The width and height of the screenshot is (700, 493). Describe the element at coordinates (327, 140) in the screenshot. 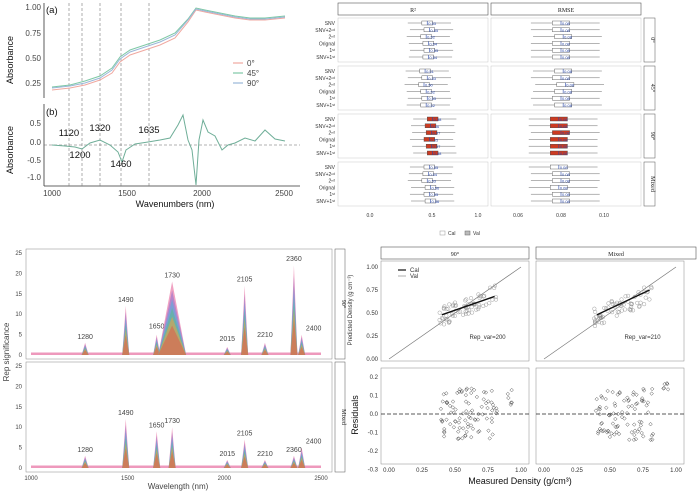

I see `method-label: Orignal` at that location.